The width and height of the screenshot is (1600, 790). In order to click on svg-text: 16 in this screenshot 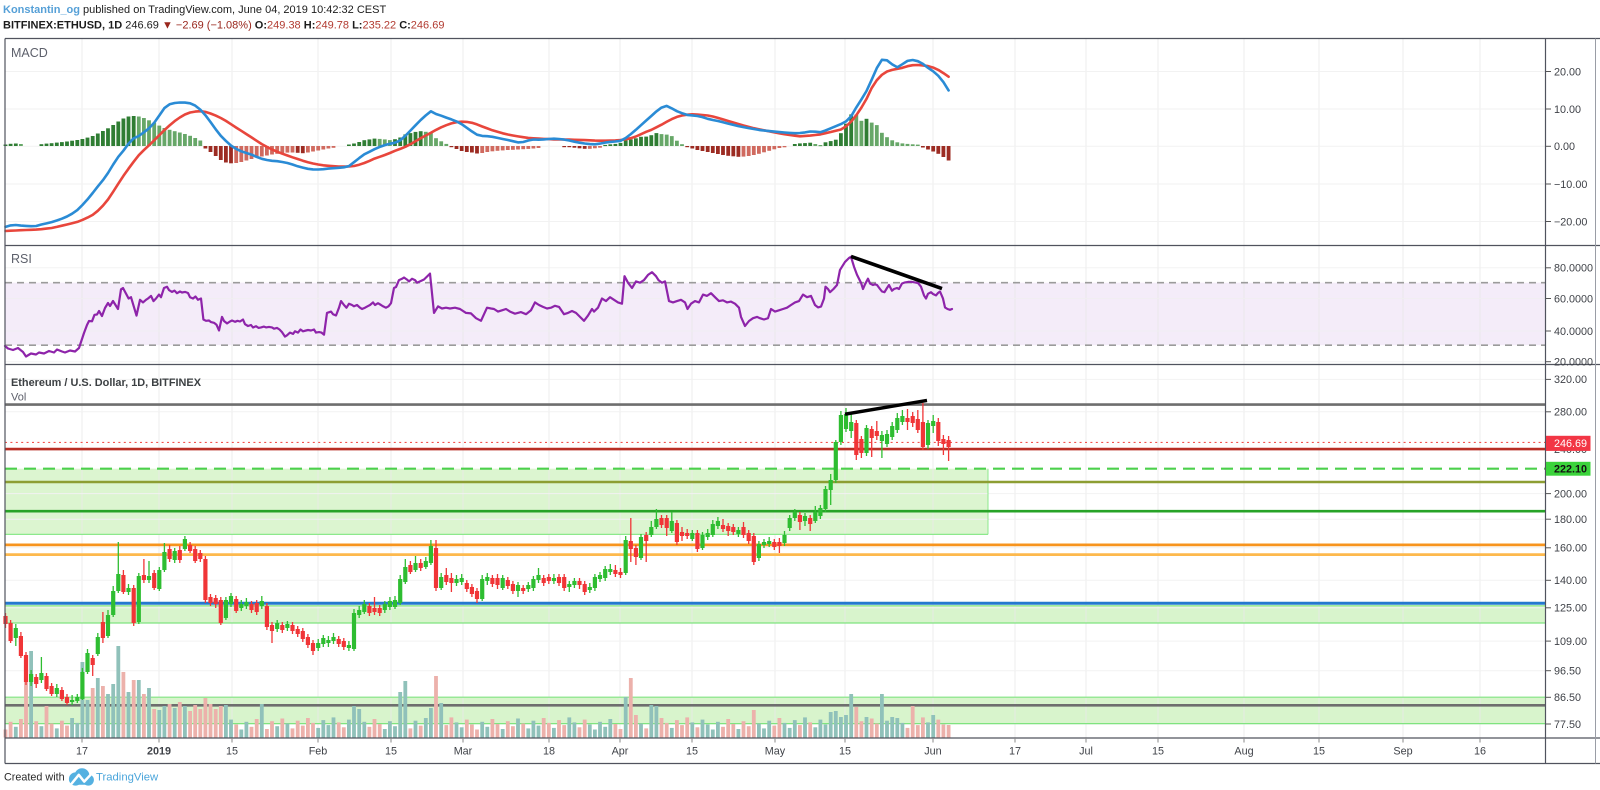, I will do `click(1480, 752)`.